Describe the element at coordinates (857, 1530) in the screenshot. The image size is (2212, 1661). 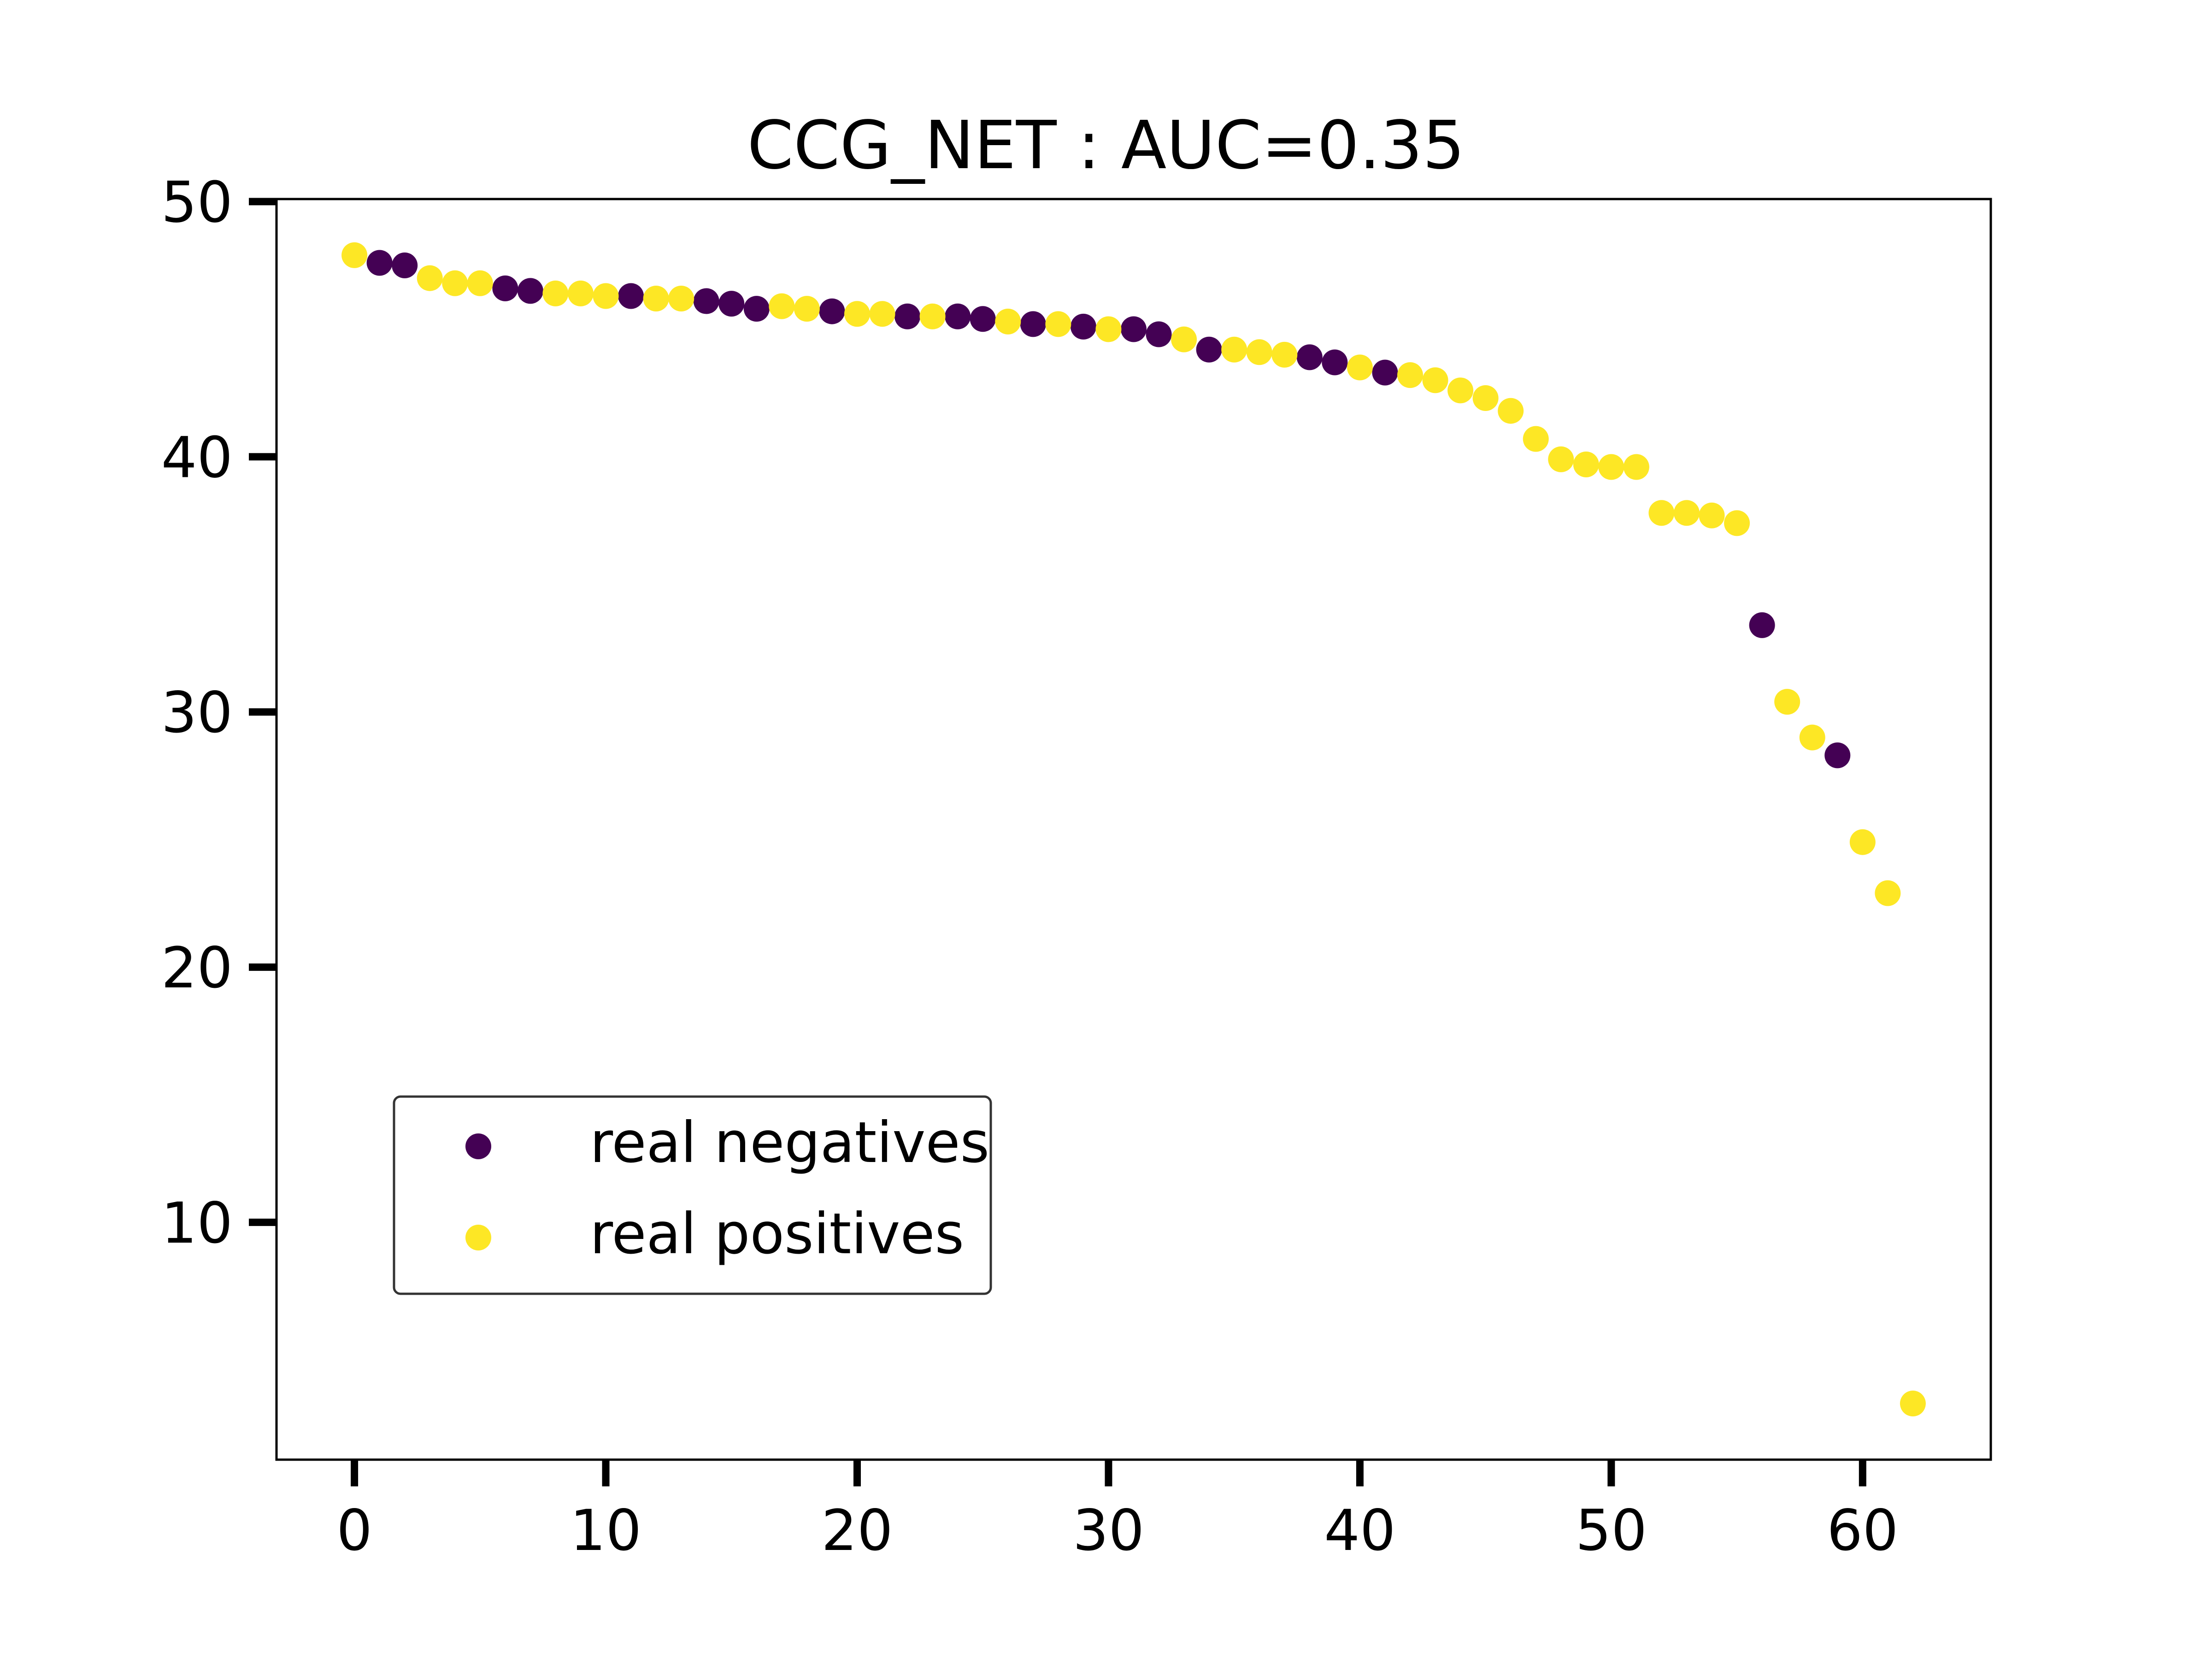
I see `x-tick-label: 20` at that location.